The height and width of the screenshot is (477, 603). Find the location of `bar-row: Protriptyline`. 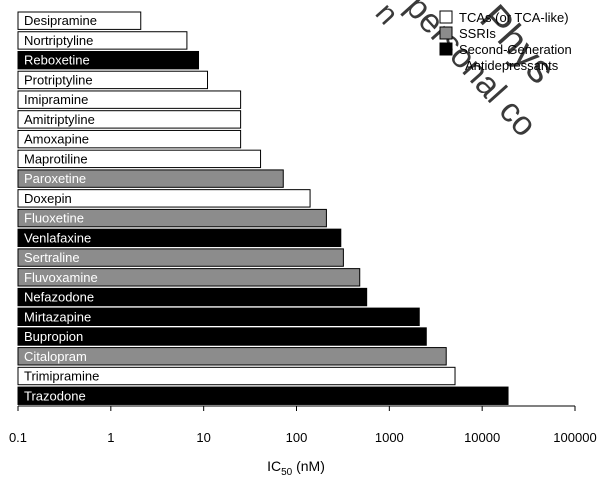

bar-row: Protriptyline is located at coordinates (113, 80).